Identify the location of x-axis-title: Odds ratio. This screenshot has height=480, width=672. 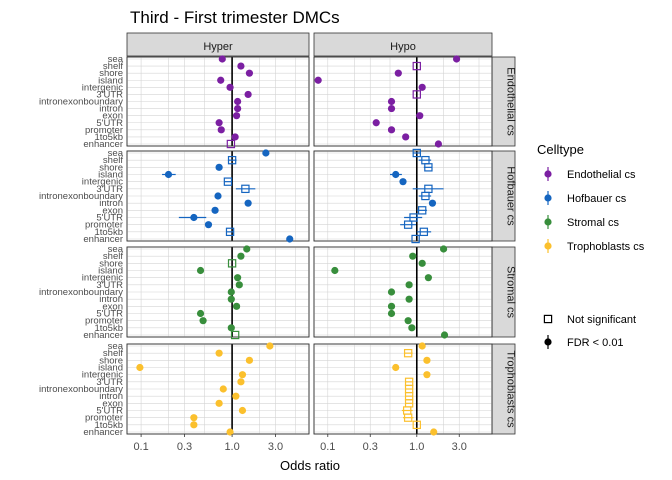
(310, 465).